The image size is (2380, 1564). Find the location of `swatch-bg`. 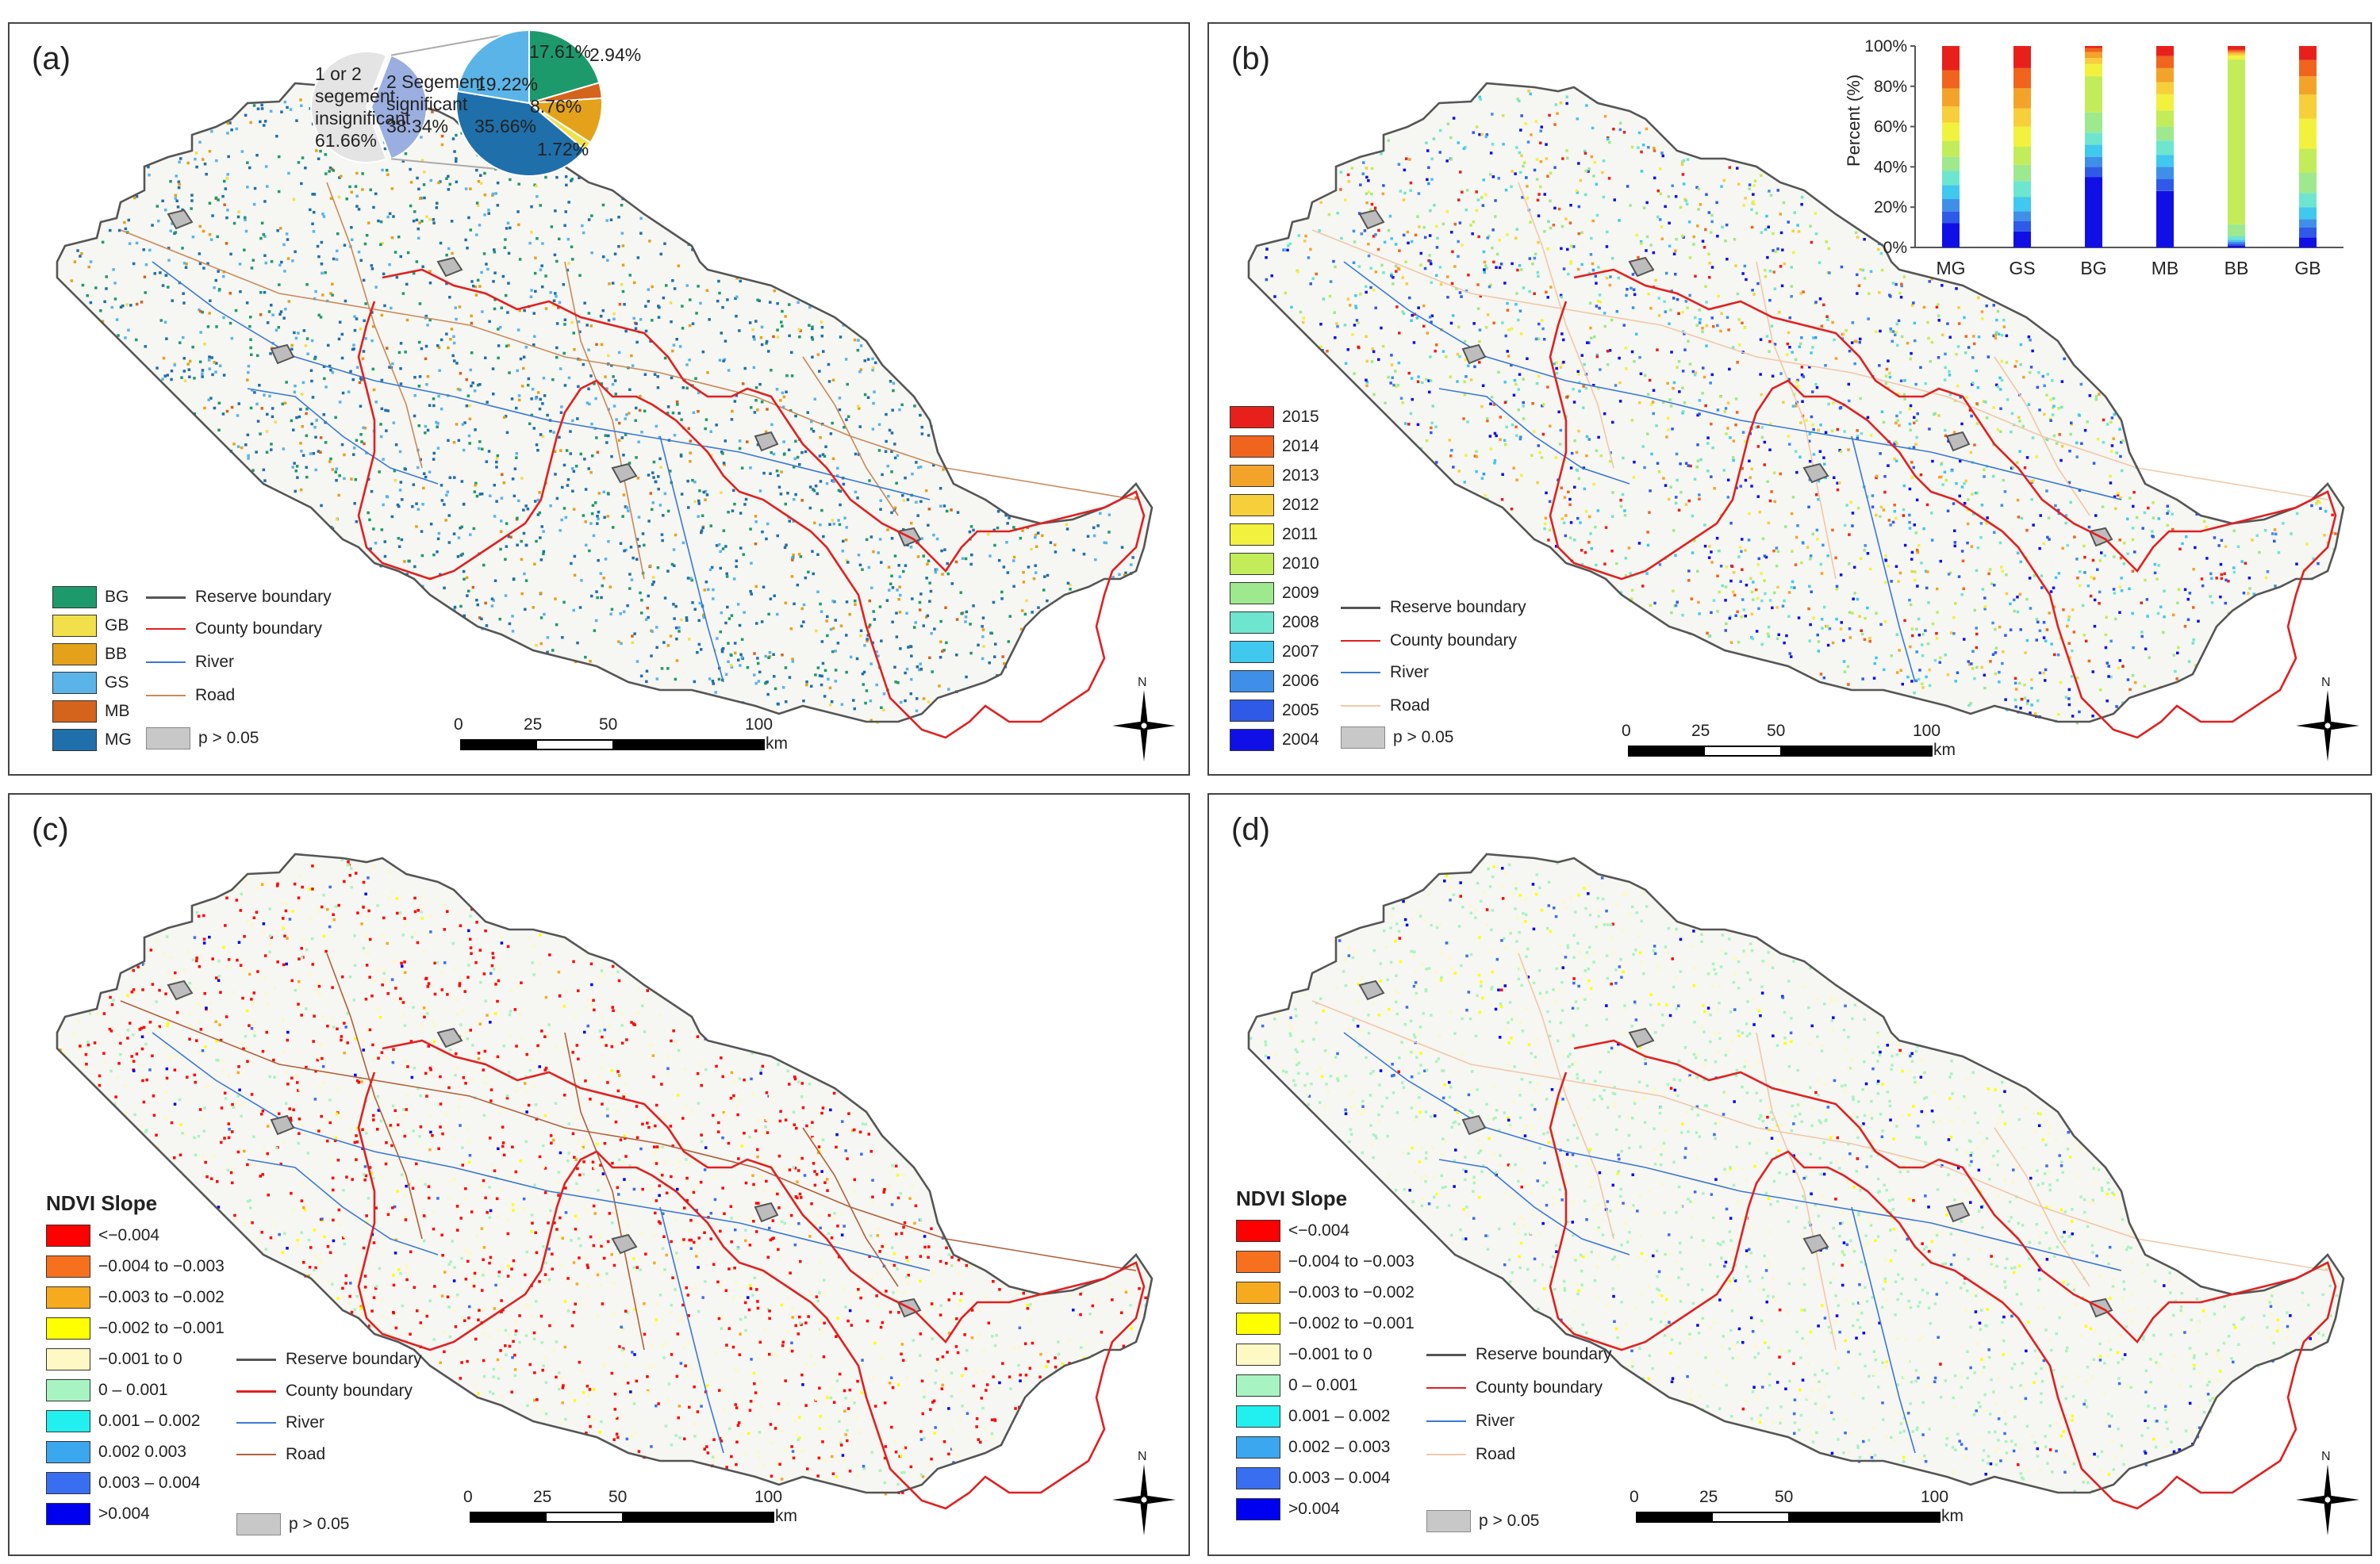

swatch-bg is located at coordinates (74, 598).